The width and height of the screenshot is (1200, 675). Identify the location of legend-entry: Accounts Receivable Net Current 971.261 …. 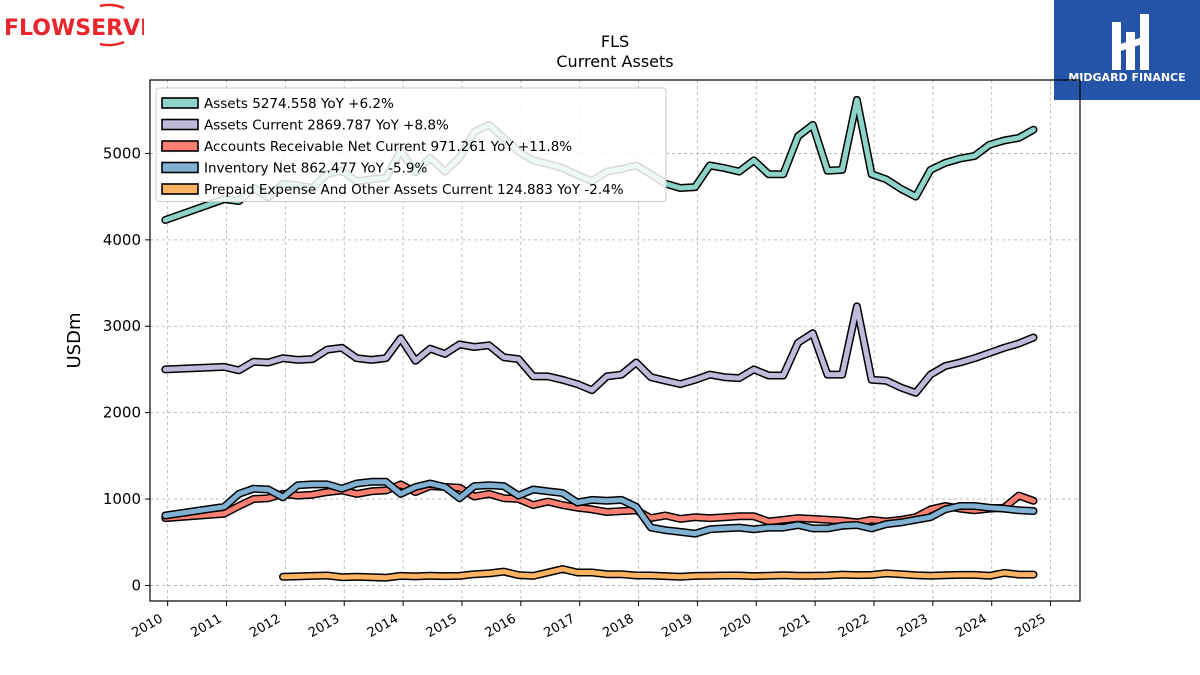
(388, 147).